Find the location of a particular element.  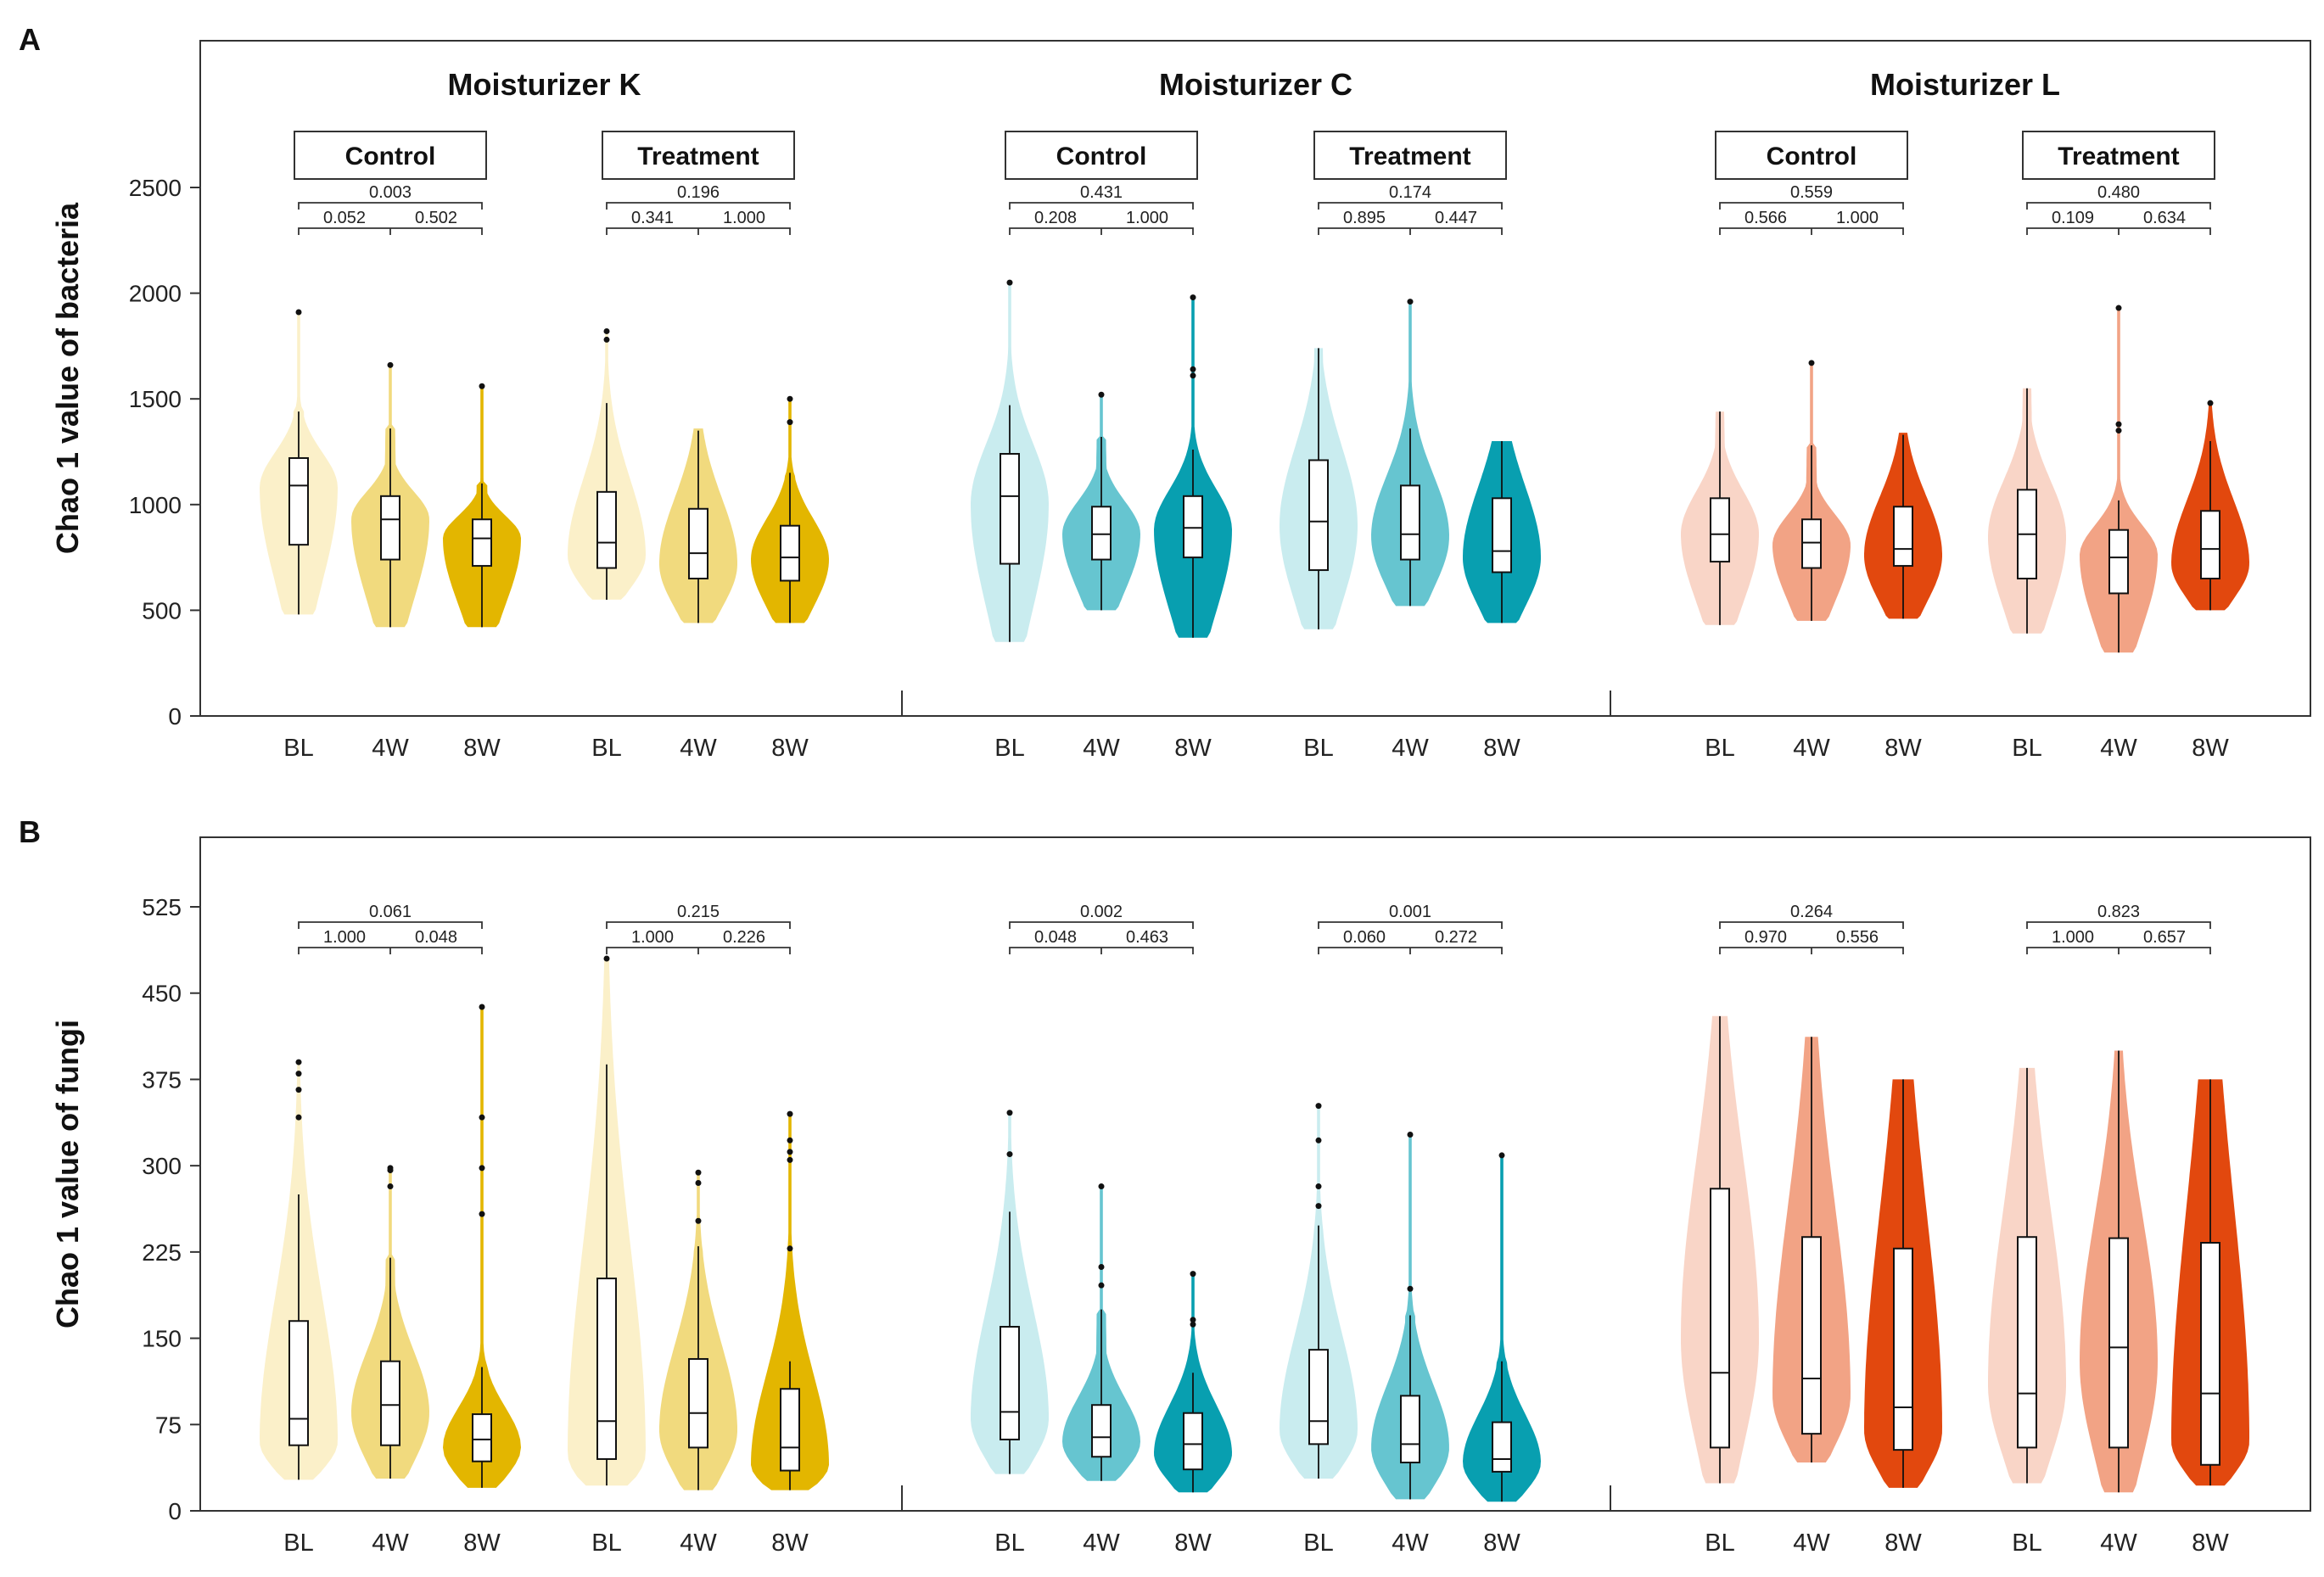

y-tick-label: 75 is located at coordinates (168, 1425).